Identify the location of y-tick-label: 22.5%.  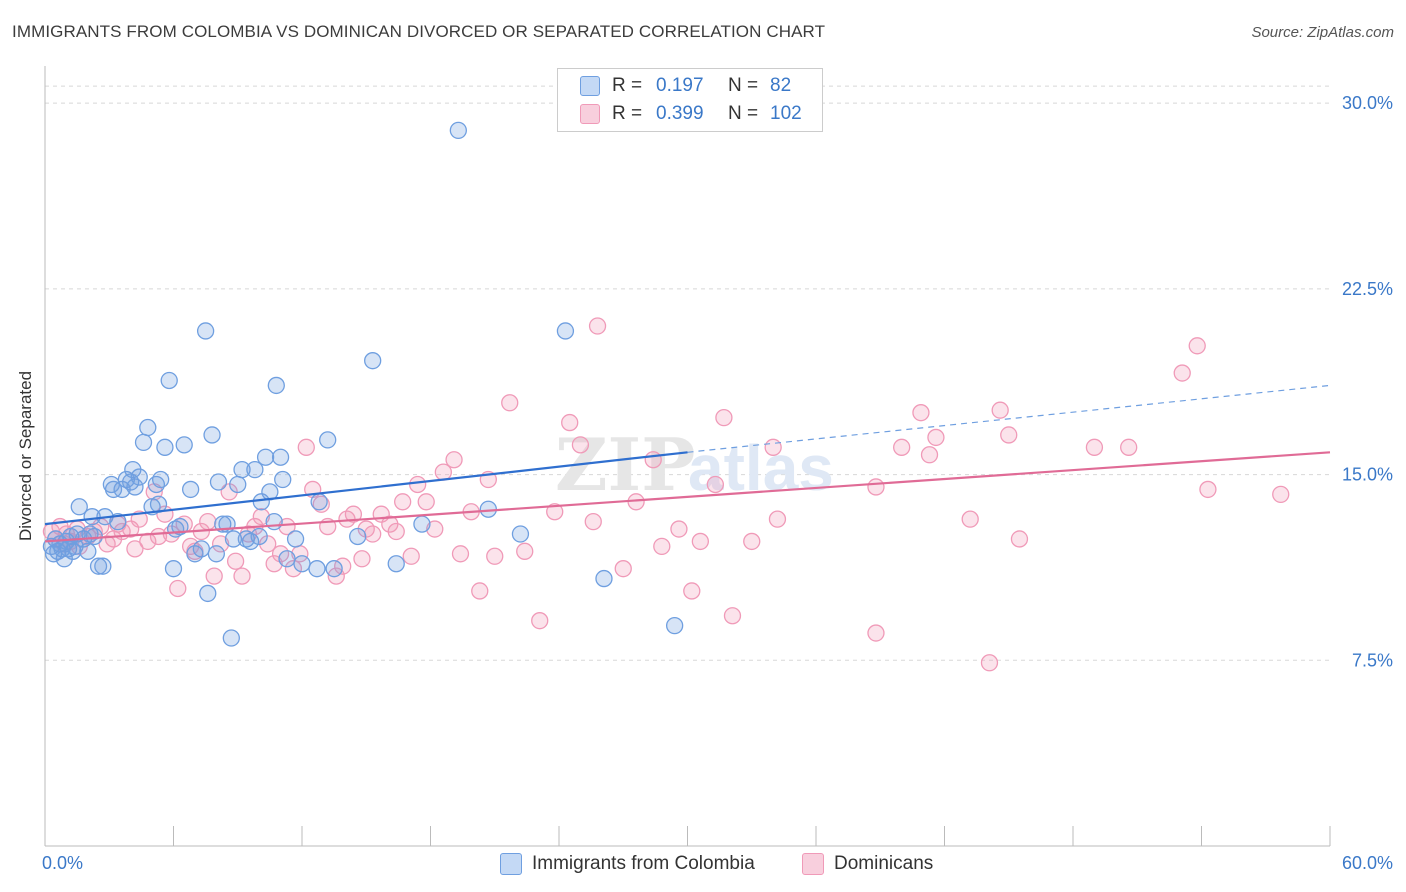
(1367, 289).